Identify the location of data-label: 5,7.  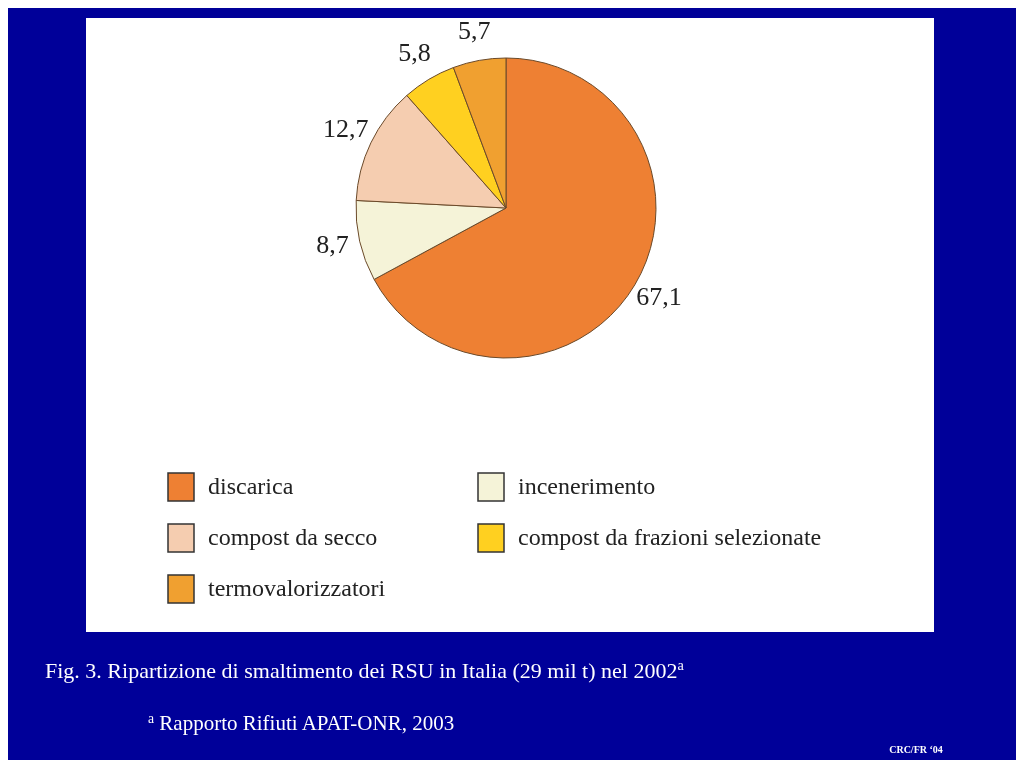
(474, 30).